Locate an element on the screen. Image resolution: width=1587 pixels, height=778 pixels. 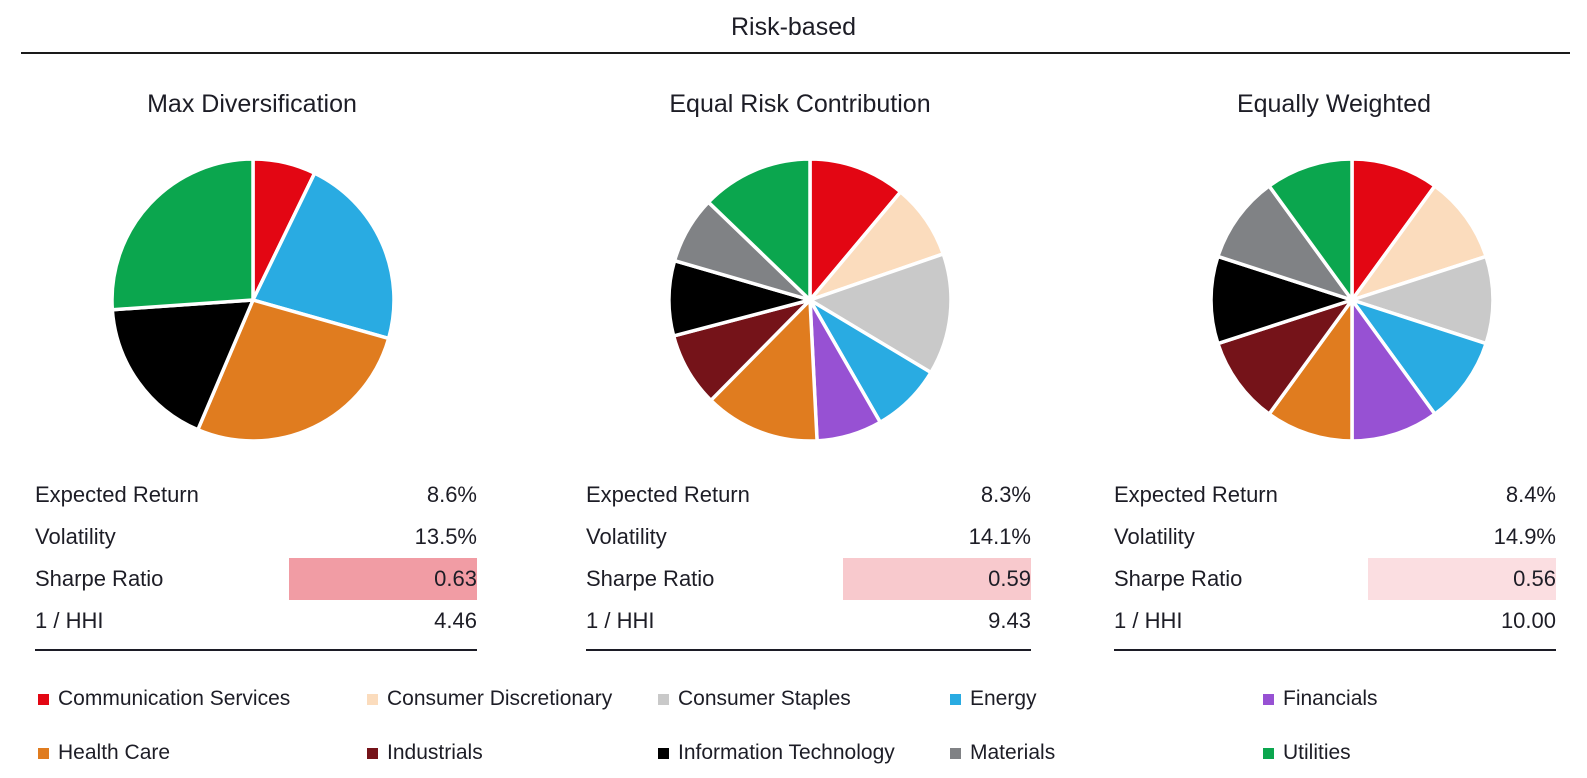
pie-slice-communication-services is located at coordinates (855, 229).